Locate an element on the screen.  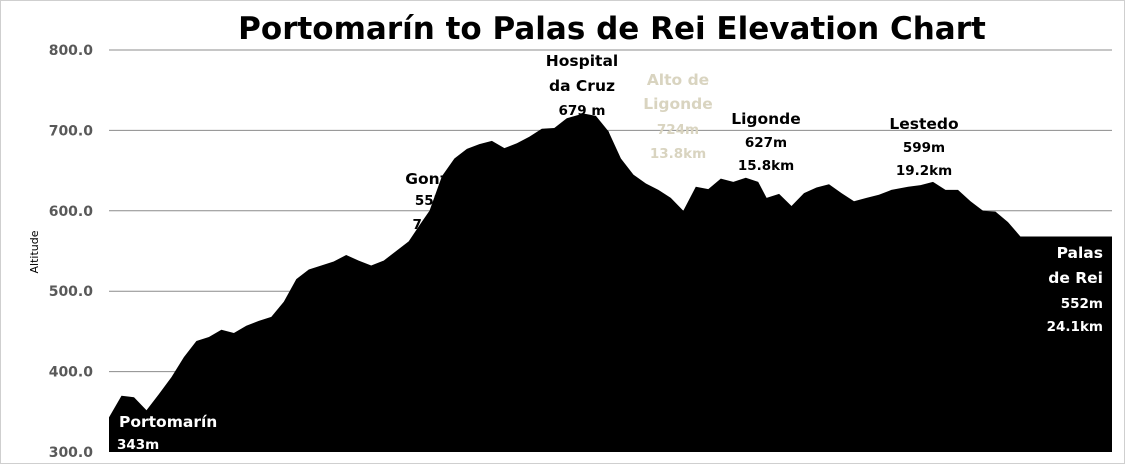
waypoint-name: Hospital is located at coordinates (582, 61).